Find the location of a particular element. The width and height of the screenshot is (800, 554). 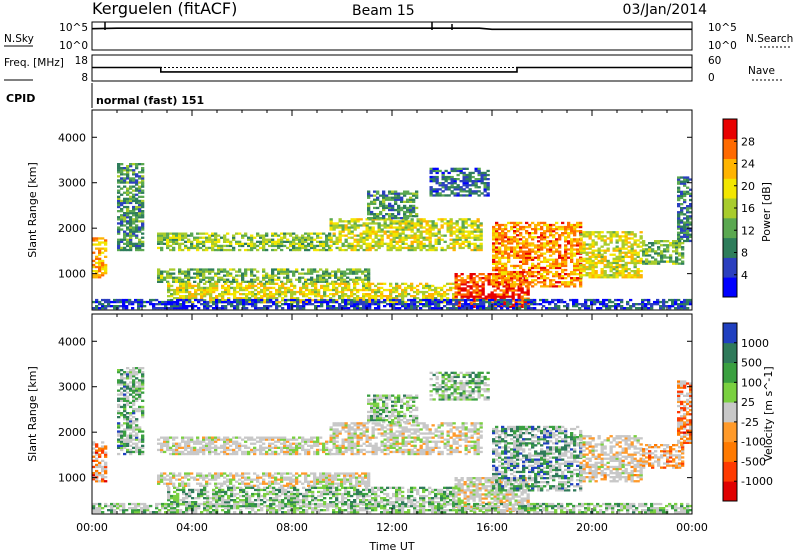

freq-label: Freq. [MHz] is located at coordinates (34, 63).